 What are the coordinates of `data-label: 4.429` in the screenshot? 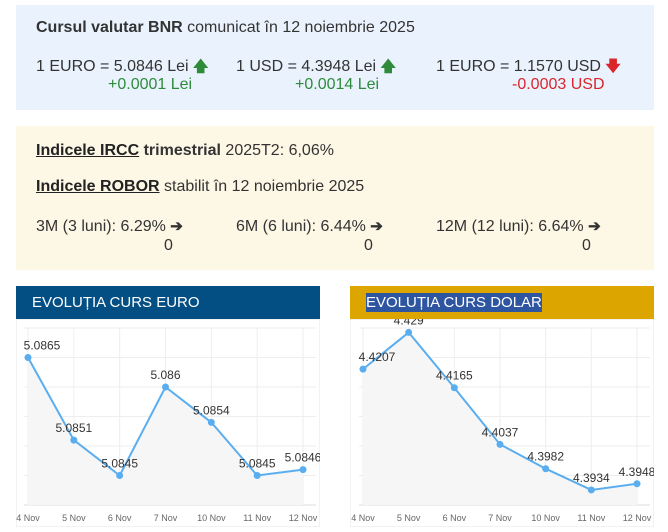 It's located at (409, 323).